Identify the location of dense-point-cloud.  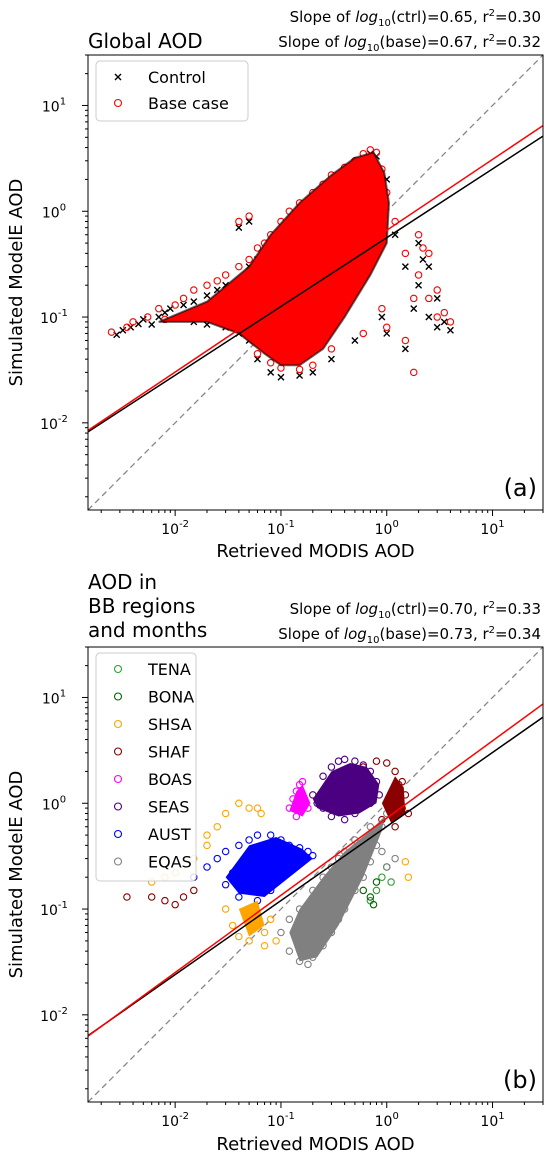
(274, 259).